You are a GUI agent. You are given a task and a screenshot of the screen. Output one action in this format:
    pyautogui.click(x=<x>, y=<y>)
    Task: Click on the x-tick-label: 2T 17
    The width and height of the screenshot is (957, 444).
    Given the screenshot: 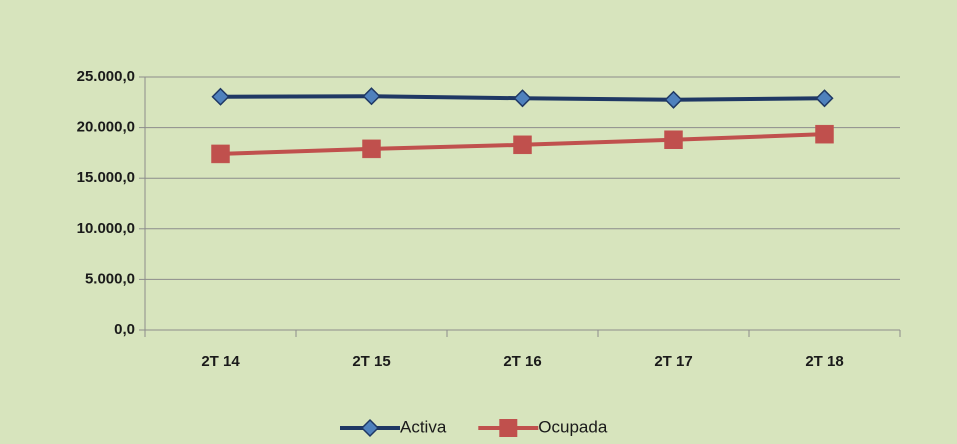 What is the action you would take?
    pyautogui.click(x=673, y=361)
    